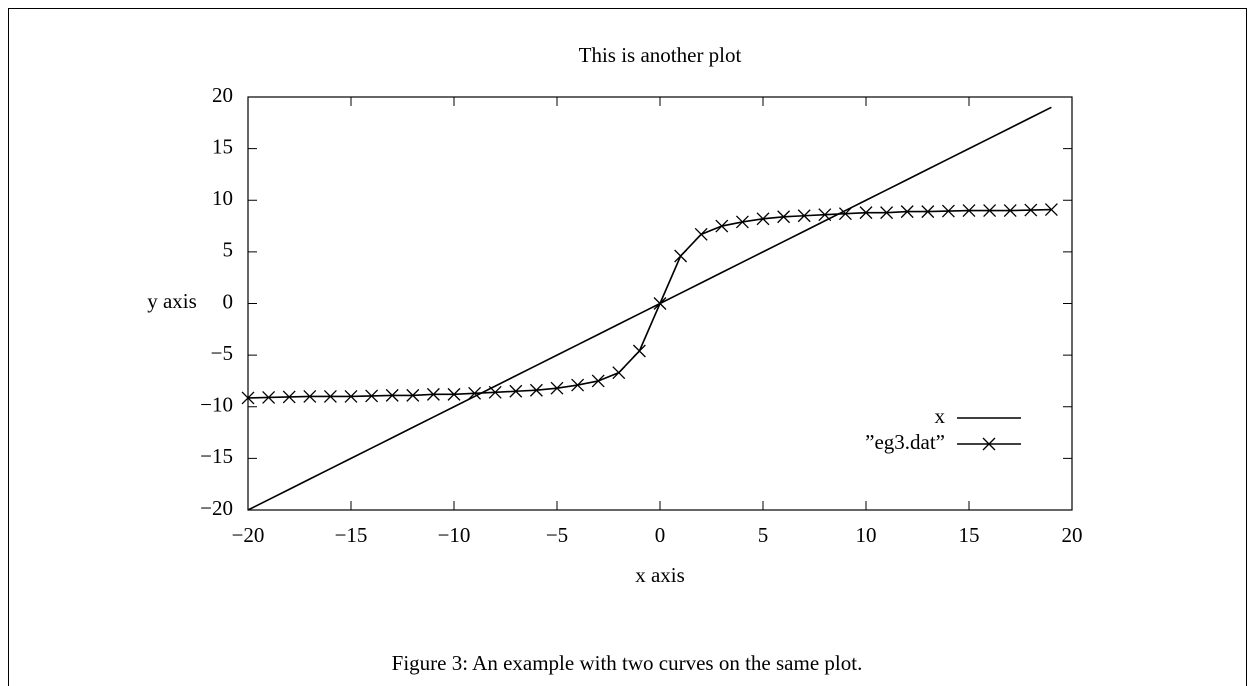  I want to click on x-tick-label: −10, so click(454, 535).